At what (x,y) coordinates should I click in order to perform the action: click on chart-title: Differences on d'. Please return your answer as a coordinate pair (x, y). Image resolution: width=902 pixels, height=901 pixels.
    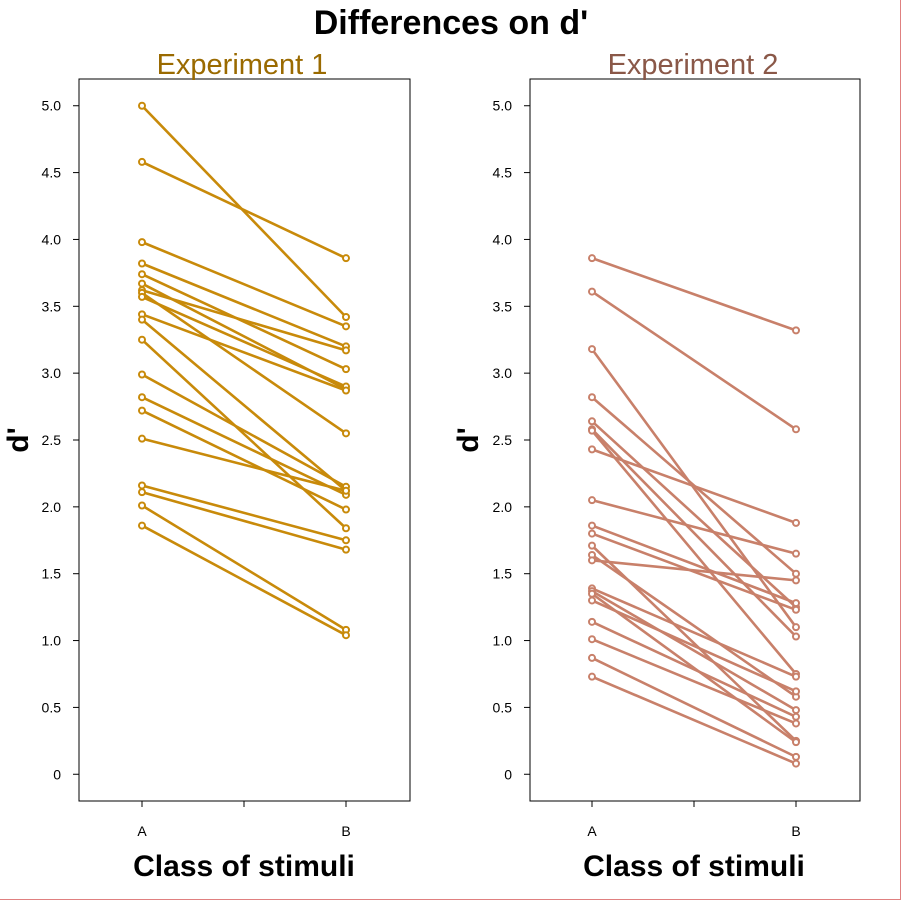
    Looking at the image, I should click on (451, 23).